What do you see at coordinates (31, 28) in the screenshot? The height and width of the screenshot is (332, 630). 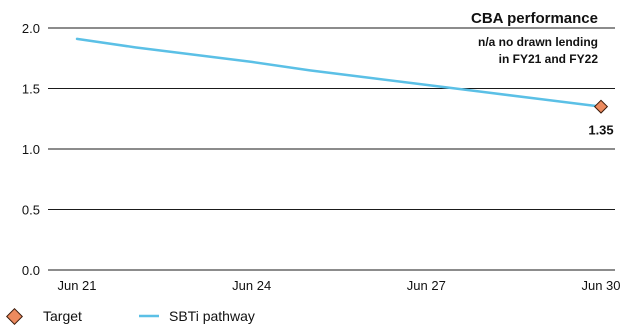 I see `y-tick-label-4: 2.0` at bounding box center [31, 28].